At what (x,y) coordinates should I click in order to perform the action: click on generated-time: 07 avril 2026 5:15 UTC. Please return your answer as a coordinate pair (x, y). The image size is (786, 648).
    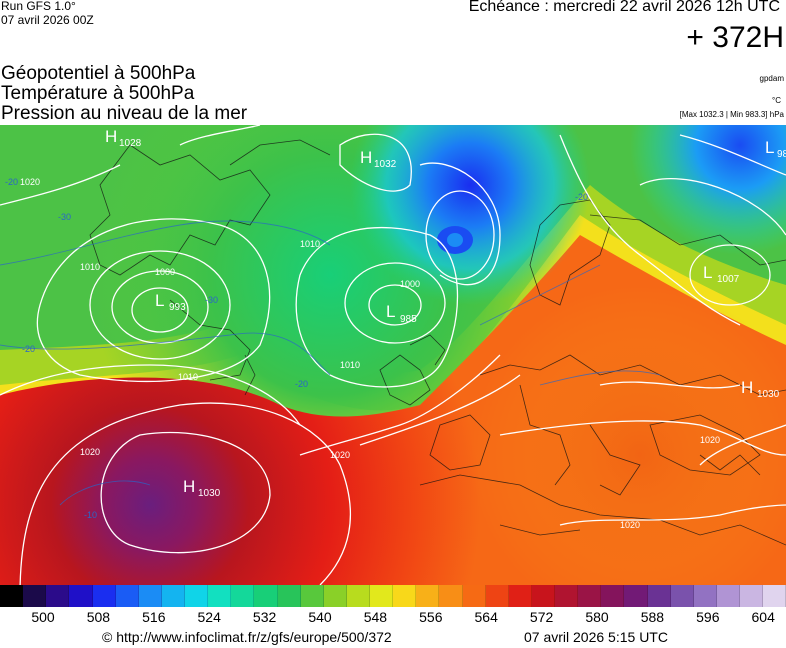
    Looking at the image, I should click on (596, 637).